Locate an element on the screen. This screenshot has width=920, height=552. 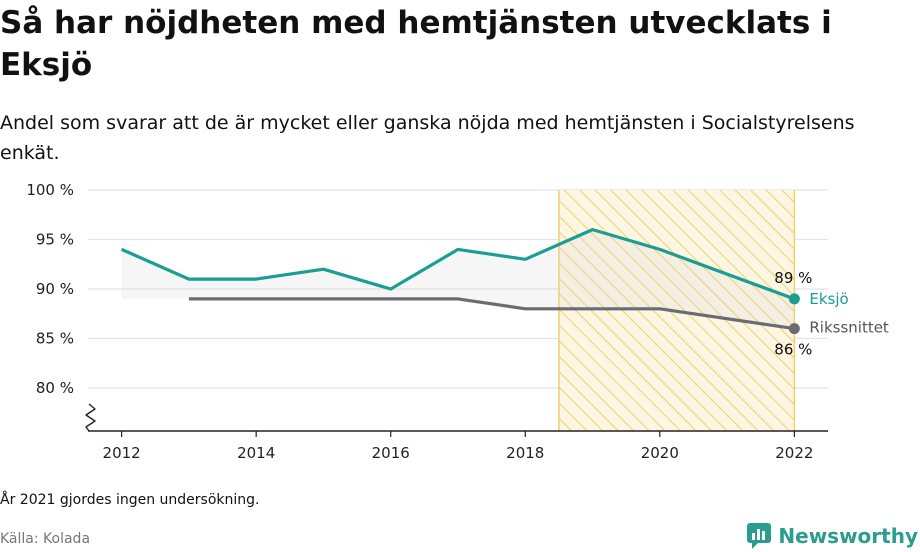
series-gap-band is located at coordinates (458, 279).